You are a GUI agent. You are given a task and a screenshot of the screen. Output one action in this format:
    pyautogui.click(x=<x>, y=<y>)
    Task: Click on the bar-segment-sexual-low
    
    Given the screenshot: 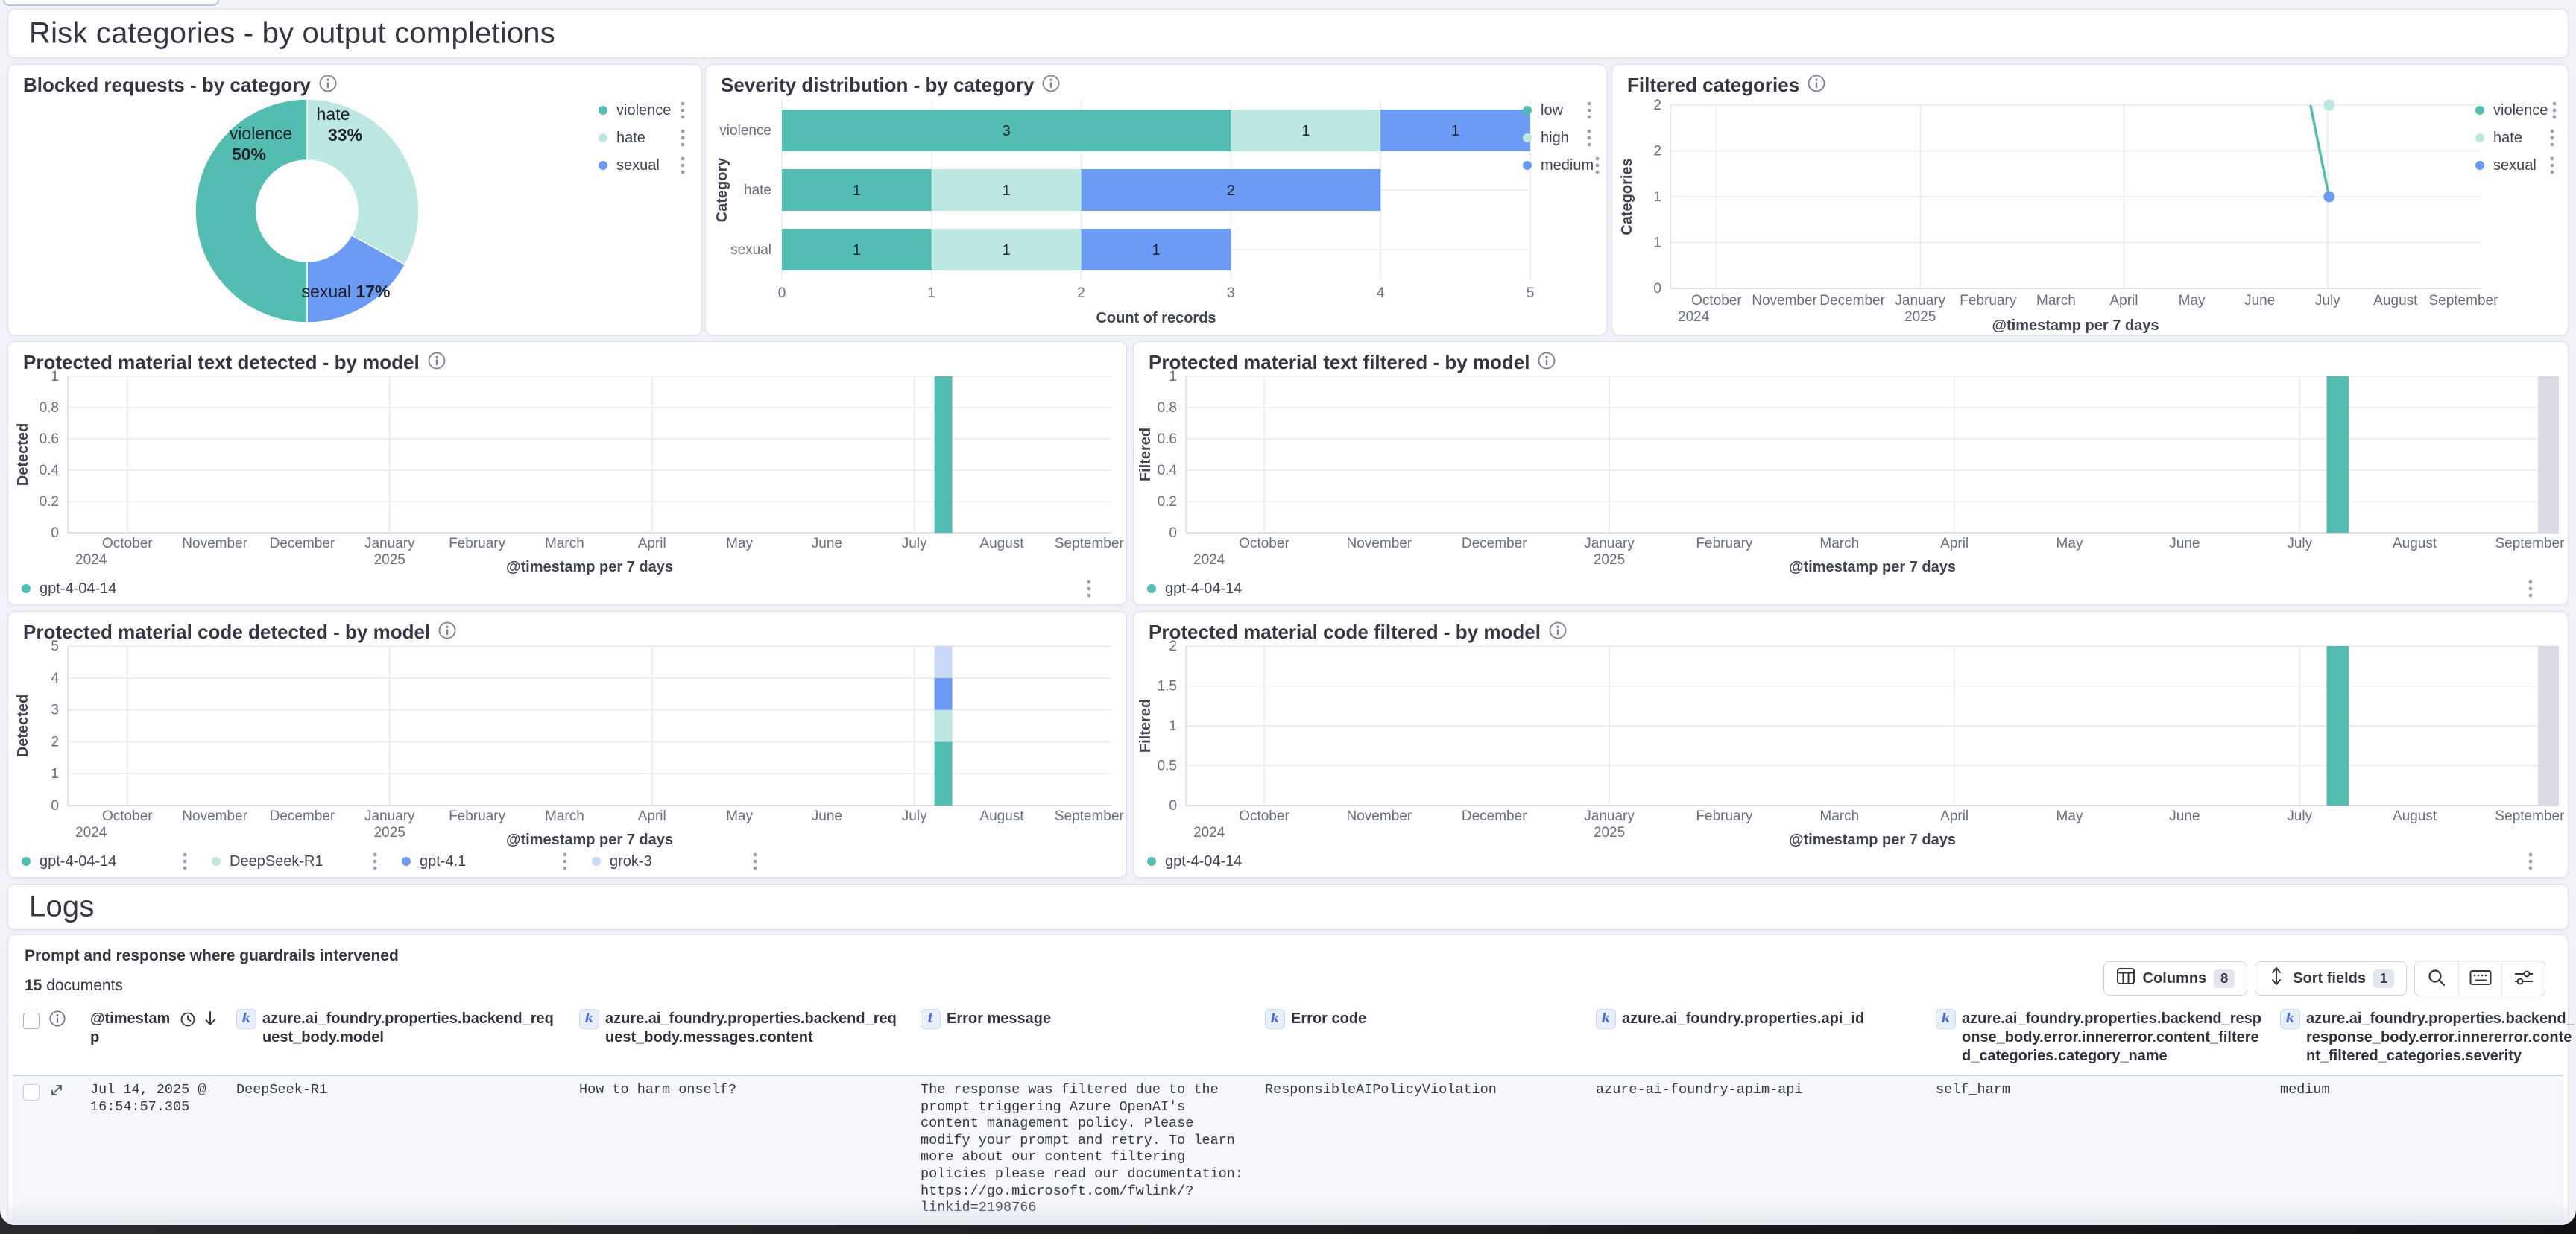 What is the action you would take?
    pyautogui.click(x=857, y=249)
    